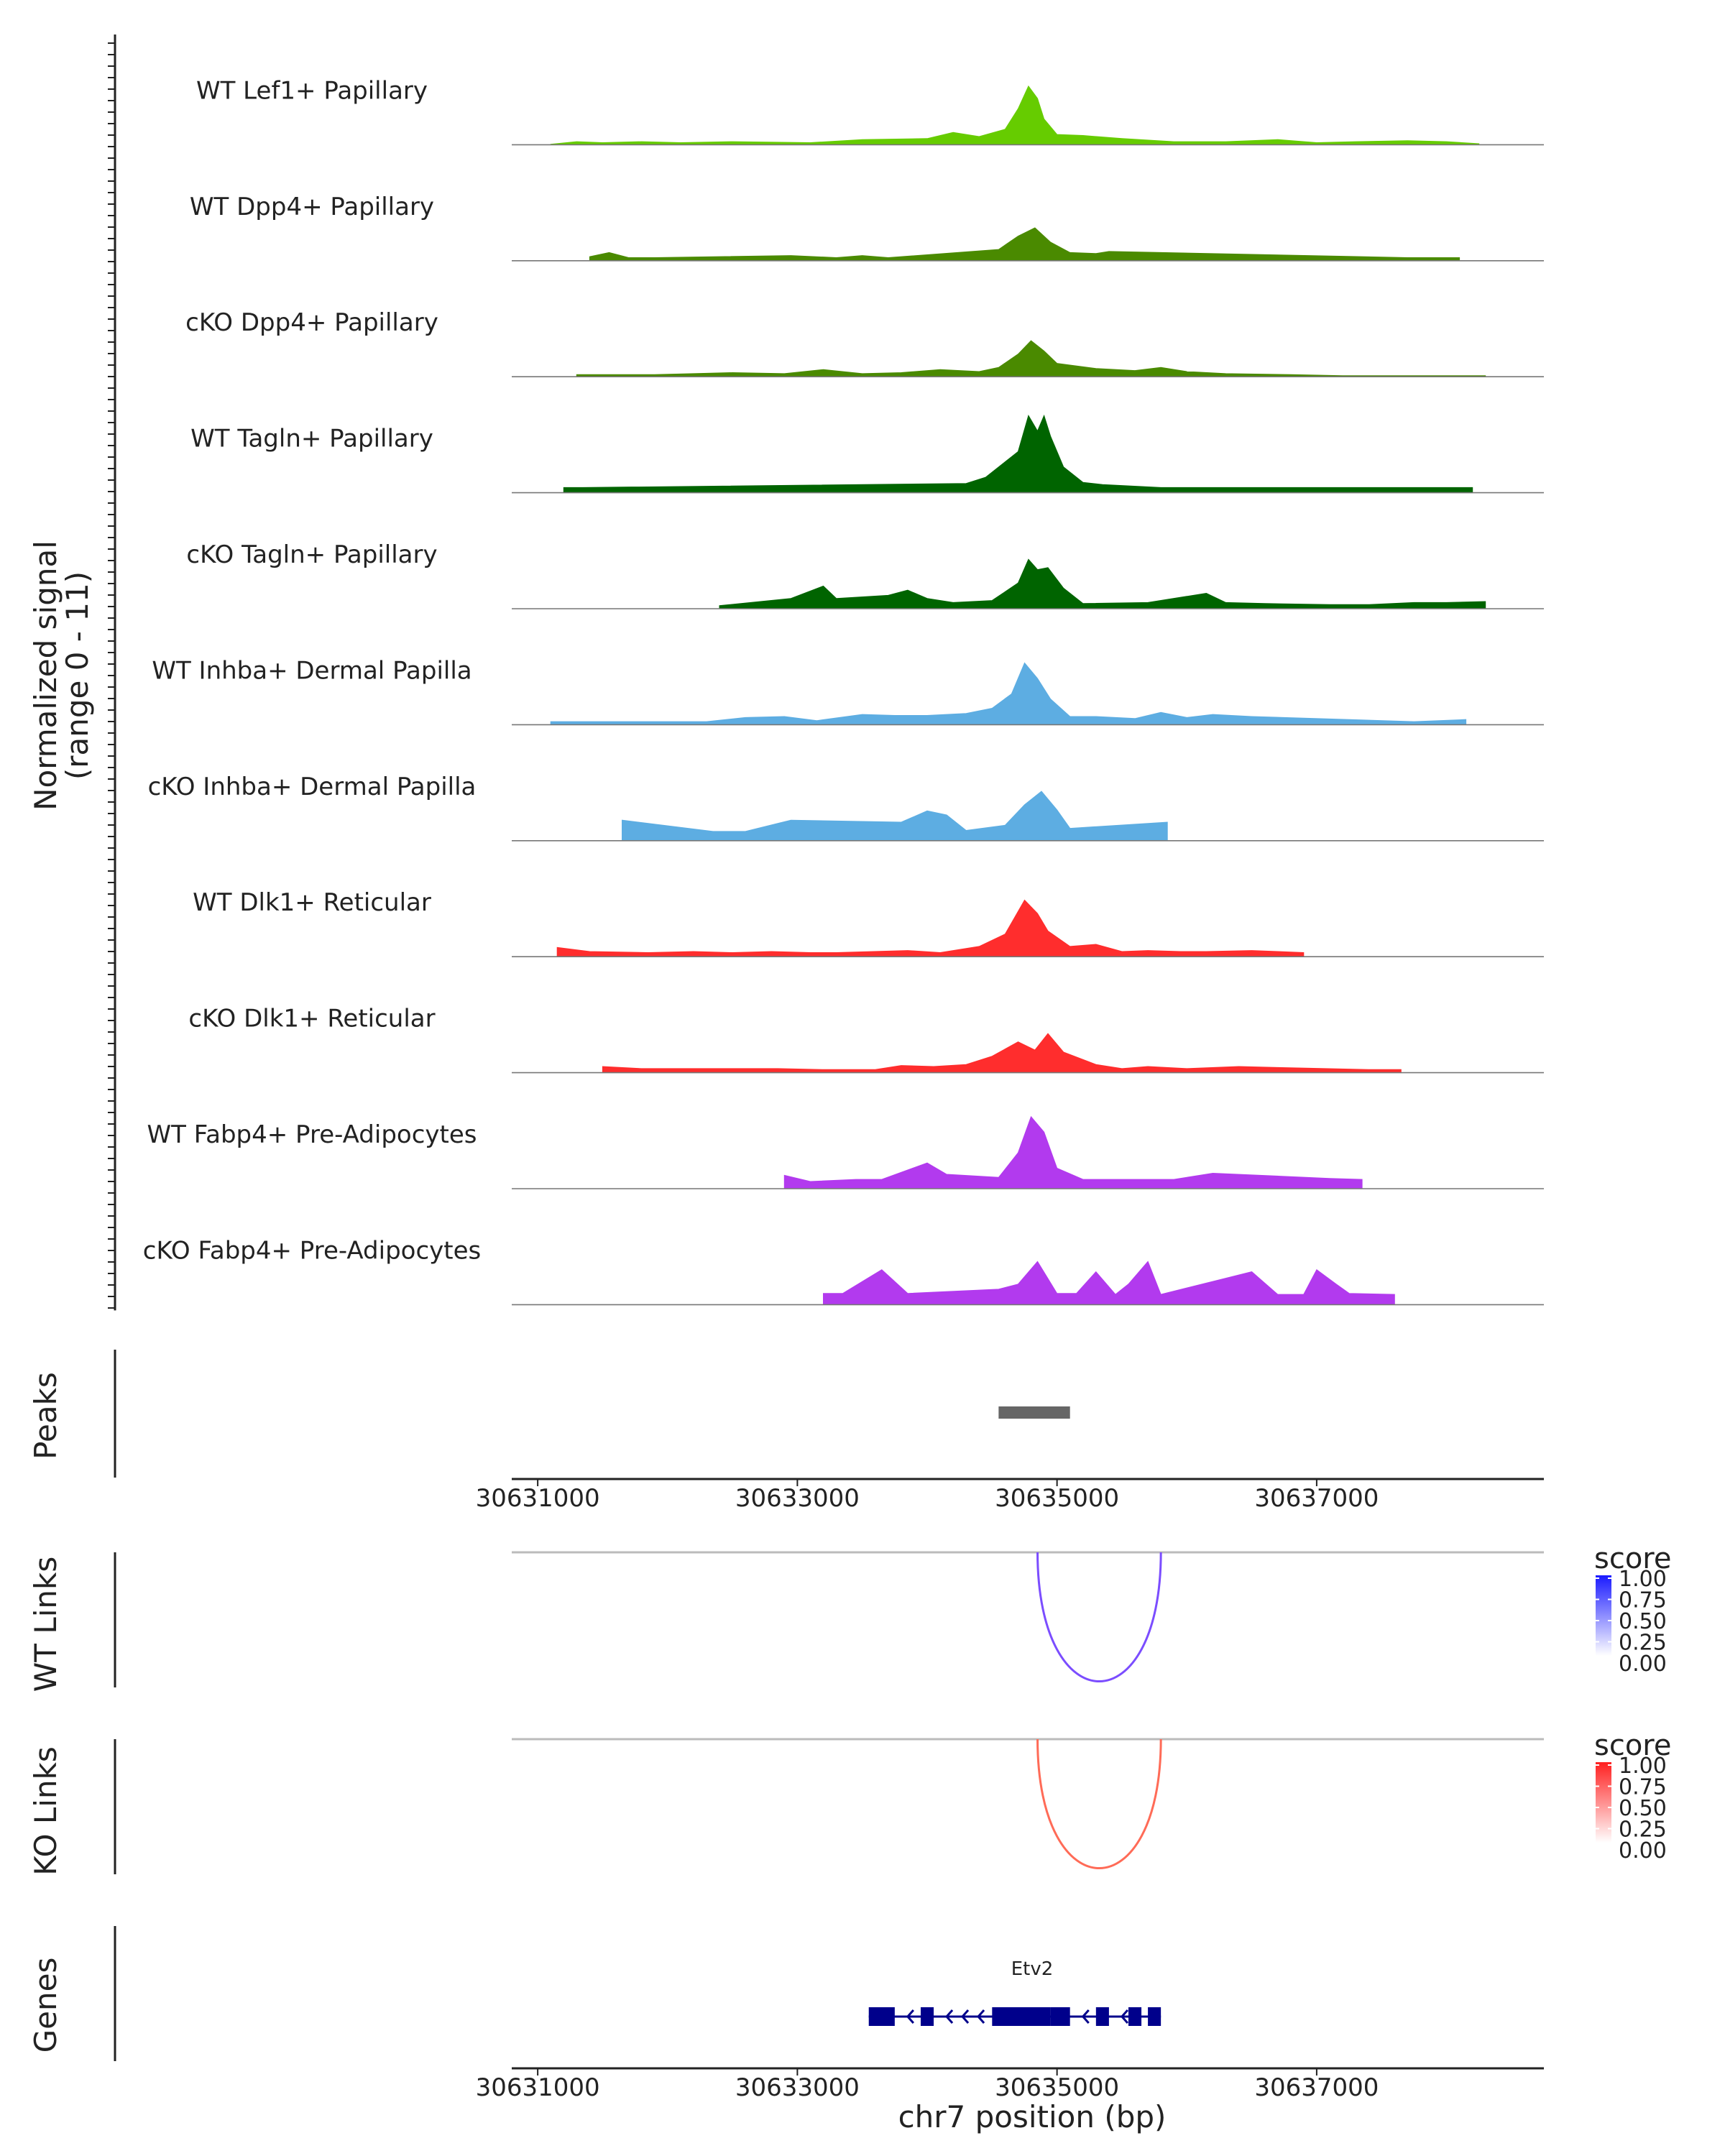  Describe the element at coordinates (311, 555) in the screenshot. I see `track-label: cKO Tagln+ Papillary` at that location.